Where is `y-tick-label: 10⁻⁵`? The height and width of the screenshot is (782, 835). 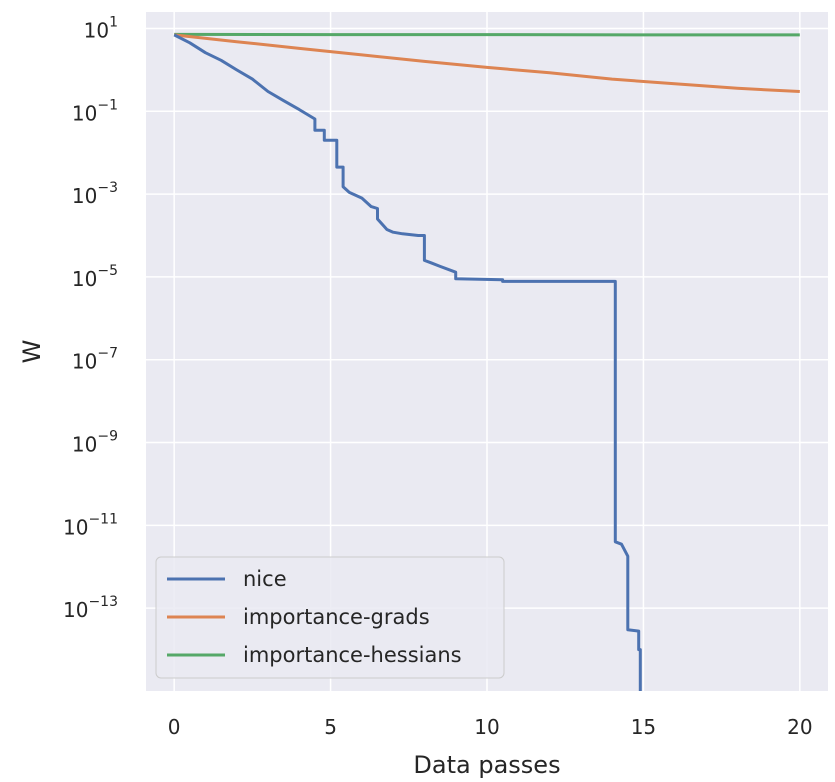 y-tick-label: 10⁻⁵ is located at coordinates (95, 277).